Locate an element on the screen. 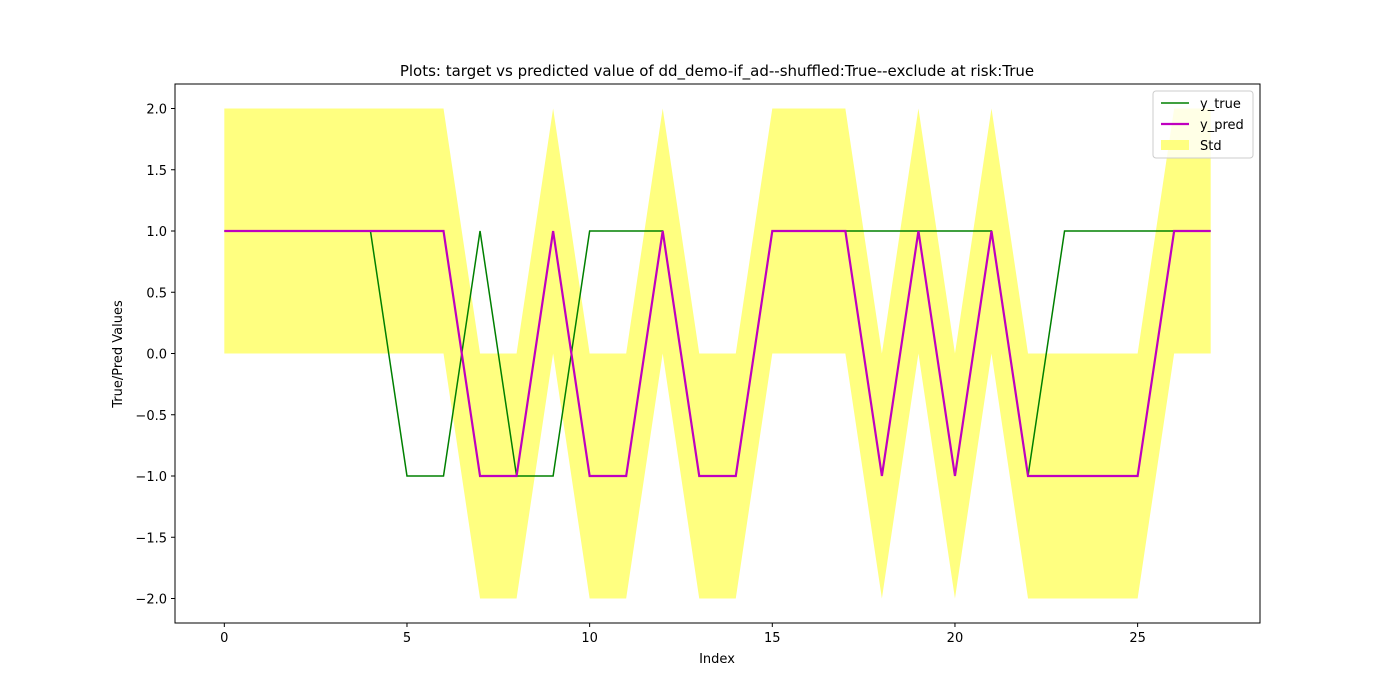  legend: y_true y_pred Std is located at coordinates (1203, 124).